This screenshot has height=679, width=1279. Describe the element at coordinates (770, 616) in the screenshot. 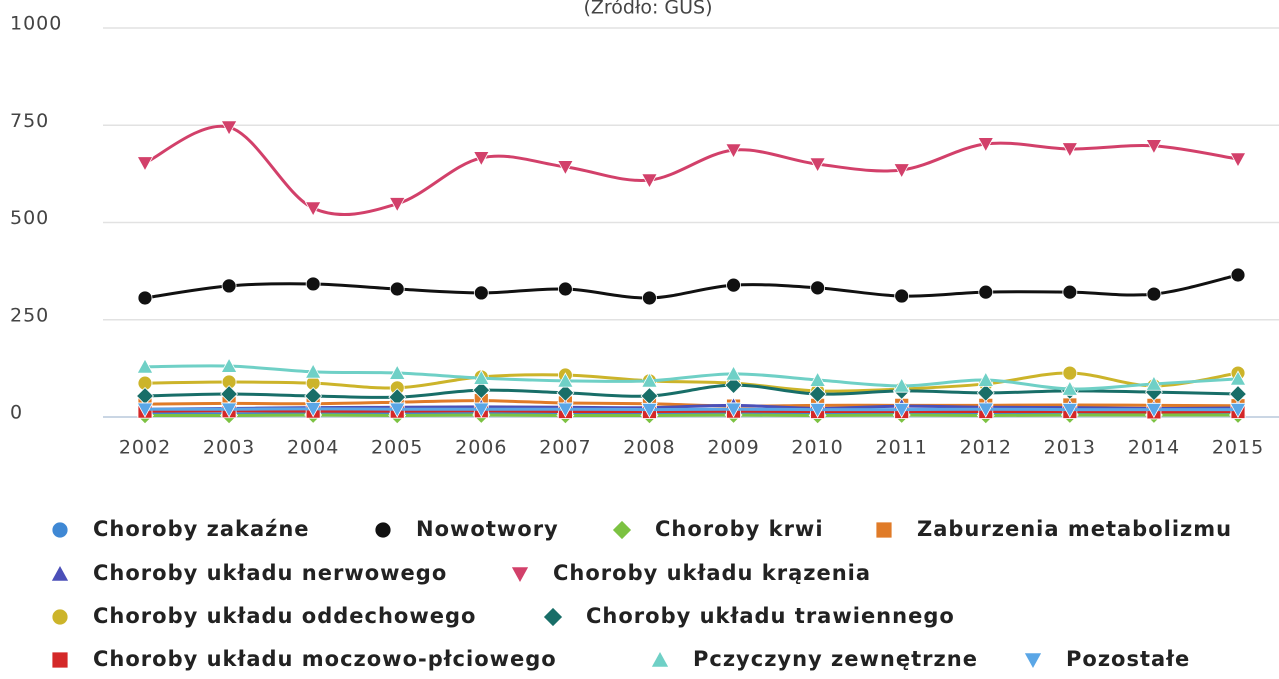

I see `legend-label: Choroby układu trawiennego` at that location.